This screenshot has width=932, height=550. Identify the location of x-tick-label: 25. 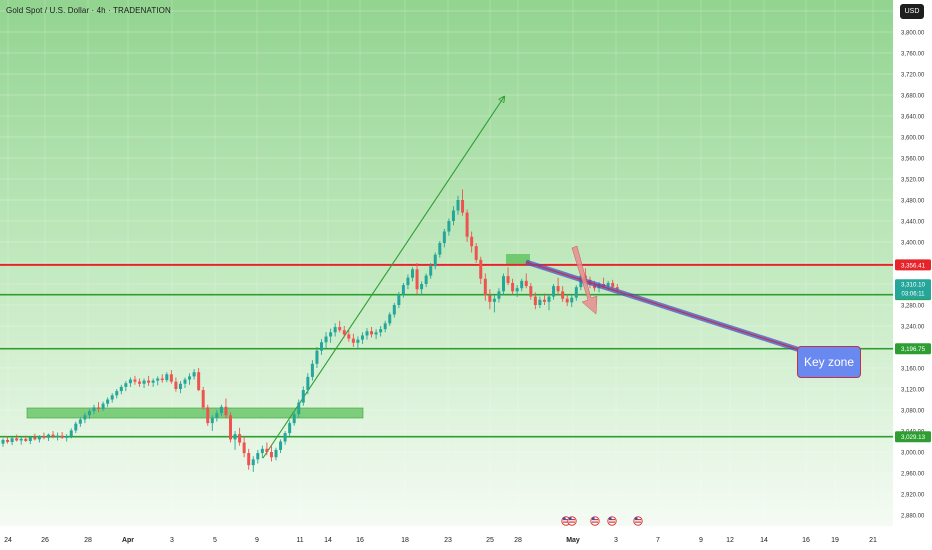
(490, 540).